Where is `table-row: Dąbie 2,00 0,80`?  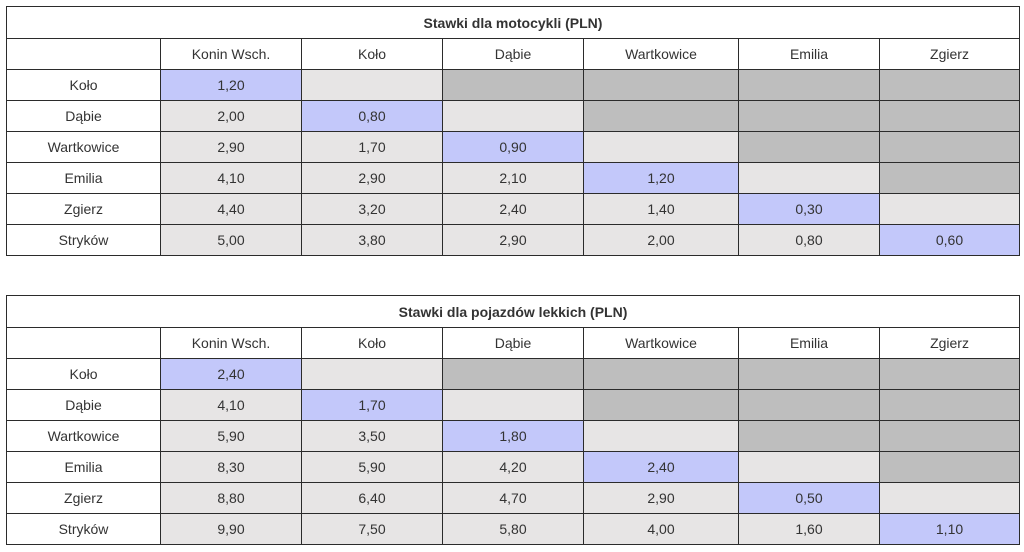
table-row: Dąbie 2,00 0,80 is located at coordinates (513, 116).